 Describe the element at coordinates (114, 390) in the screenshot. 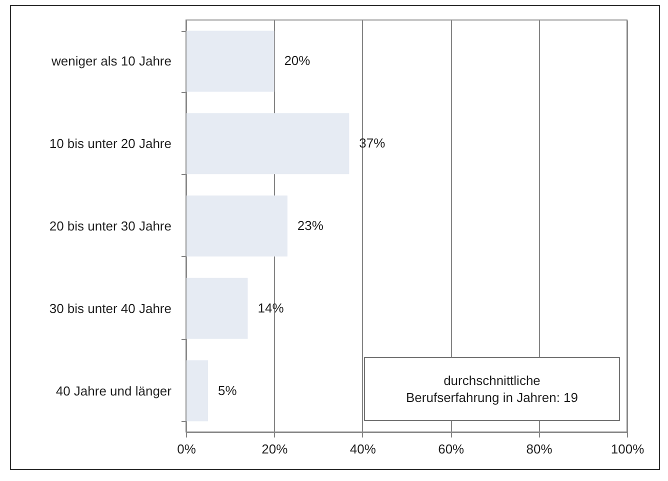

I see `y-tick-label: 40 Jahre und länger` at that location.